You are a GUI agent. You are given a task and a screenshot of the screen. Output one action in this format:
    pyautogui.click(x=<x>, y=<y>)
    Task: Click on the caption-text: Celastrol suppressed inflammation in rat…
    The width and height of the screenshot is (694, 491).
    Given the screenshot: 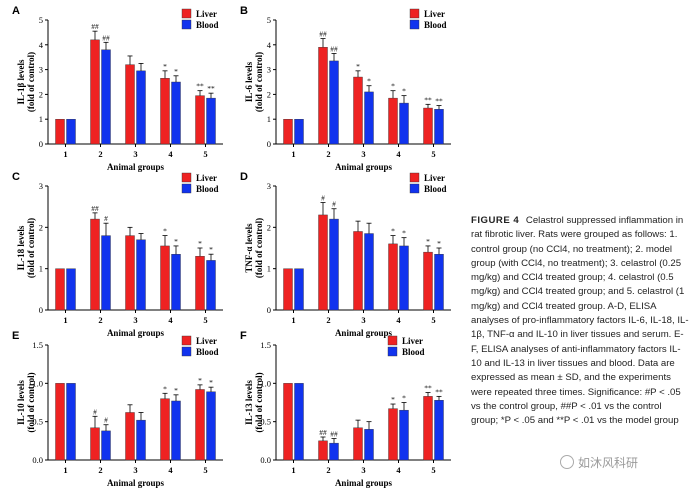 What is the action you would take?
    pyautogui.click(x=580, y=321)
    